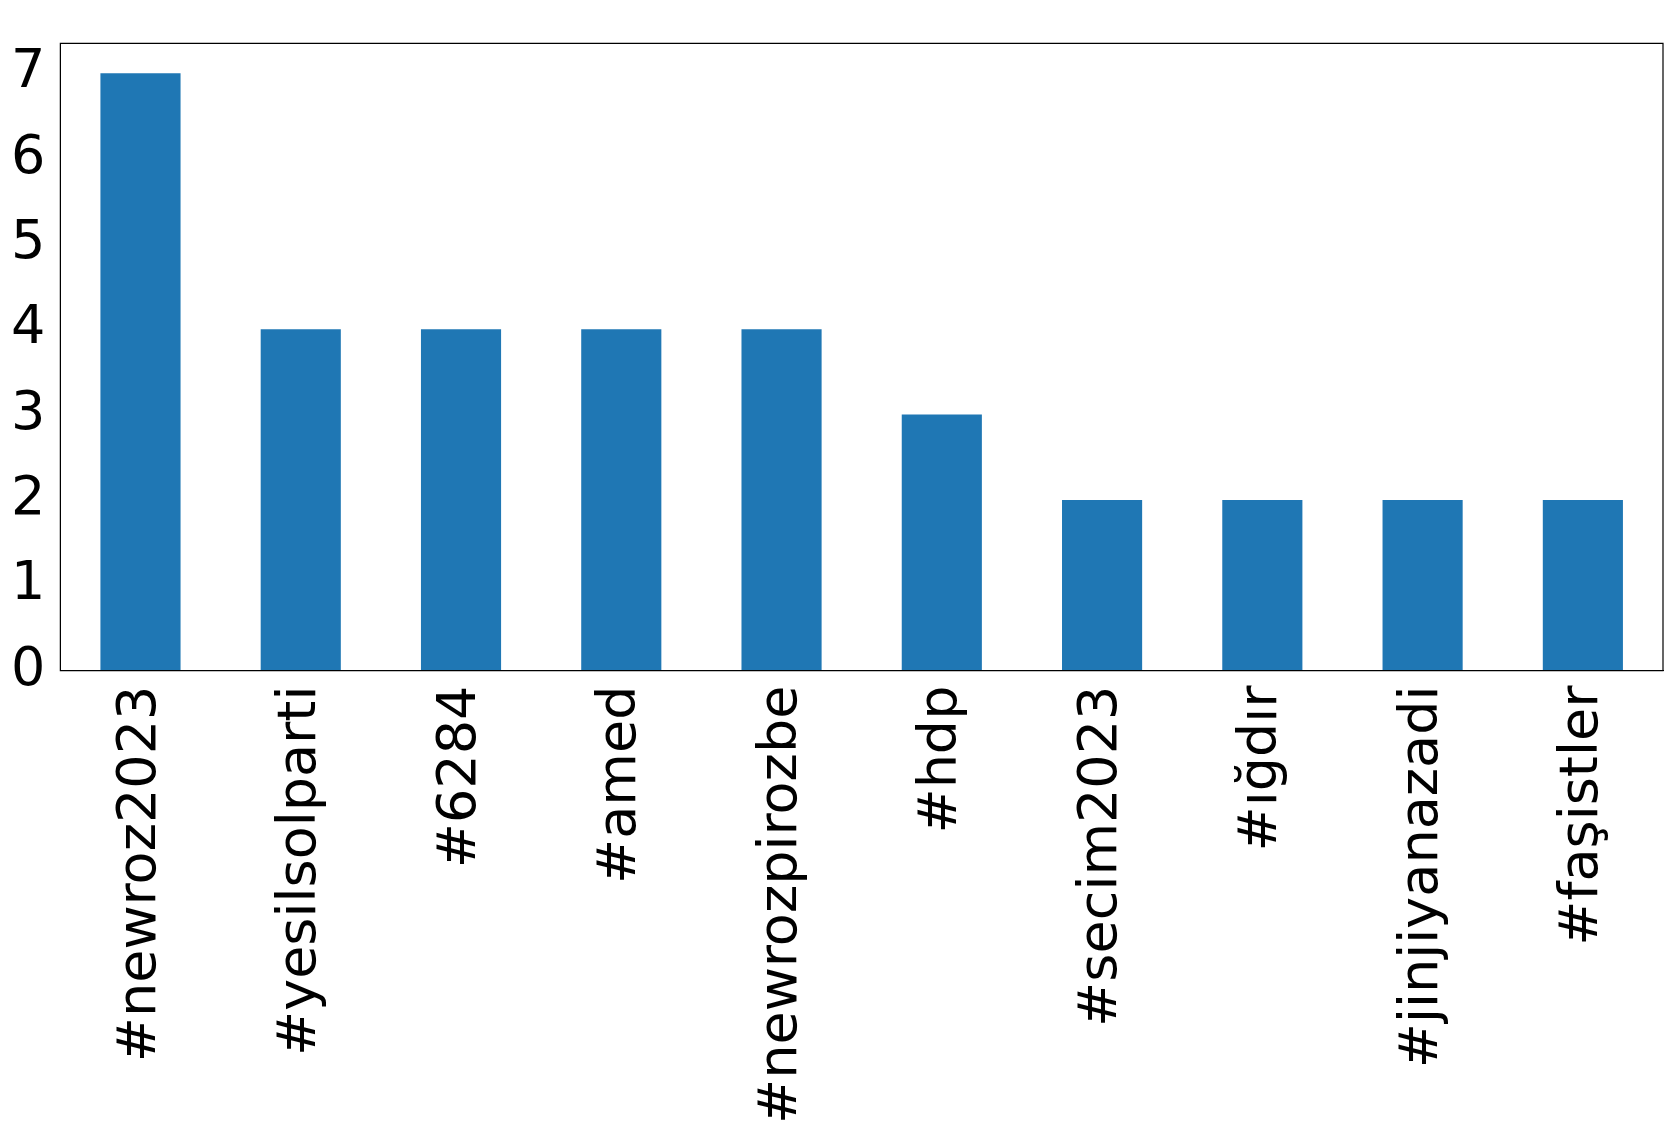 This screenshot has height=1135, width=1679. Describe the element at coordinates (937, 759) in the screenshot. I see `x-tick-label: #hdp` at that location.